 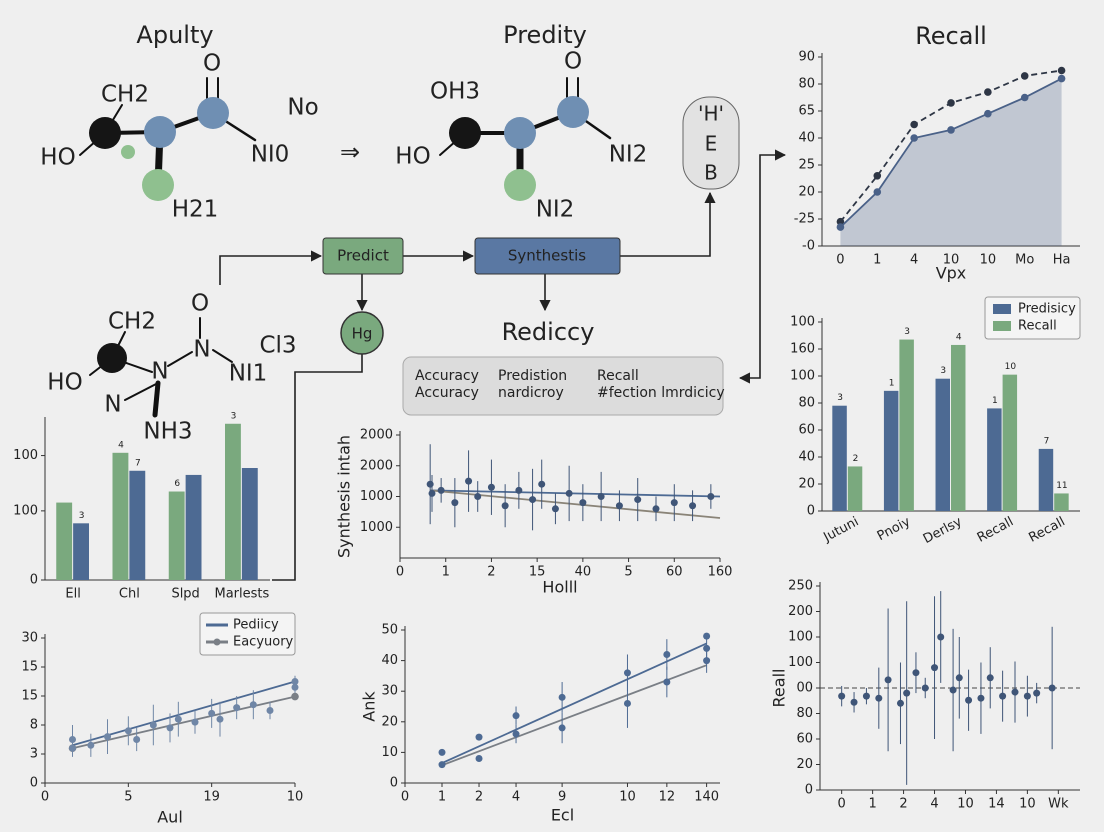 What do you see at coordinates (34, 725) in the screenshot?
I see `y-tick-label: 8` at bounding box center [34, 725].